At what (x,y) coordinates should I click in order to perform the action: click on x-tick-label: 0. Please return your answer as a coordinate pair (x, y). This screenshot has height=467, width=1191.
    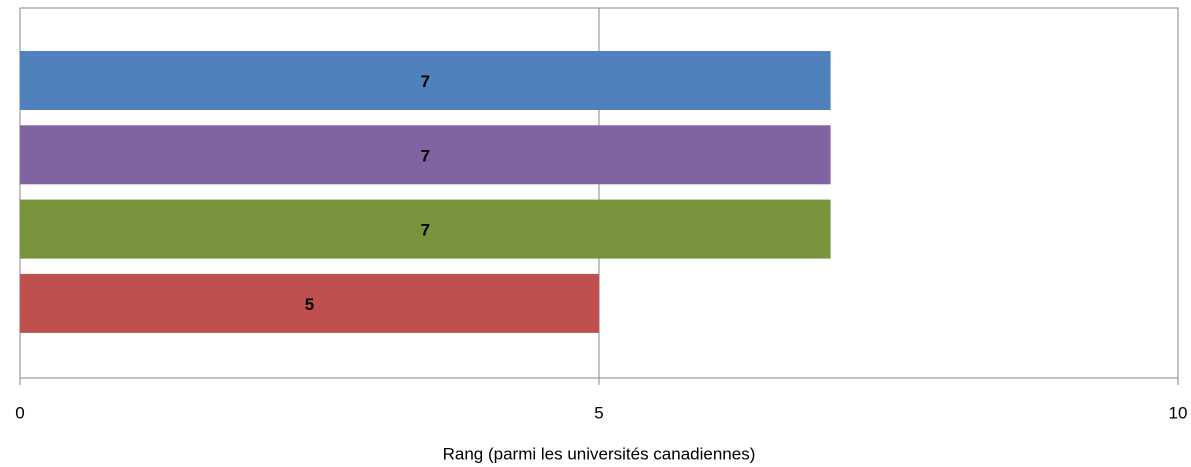
    Looking at the image, I should click on (19, 412).